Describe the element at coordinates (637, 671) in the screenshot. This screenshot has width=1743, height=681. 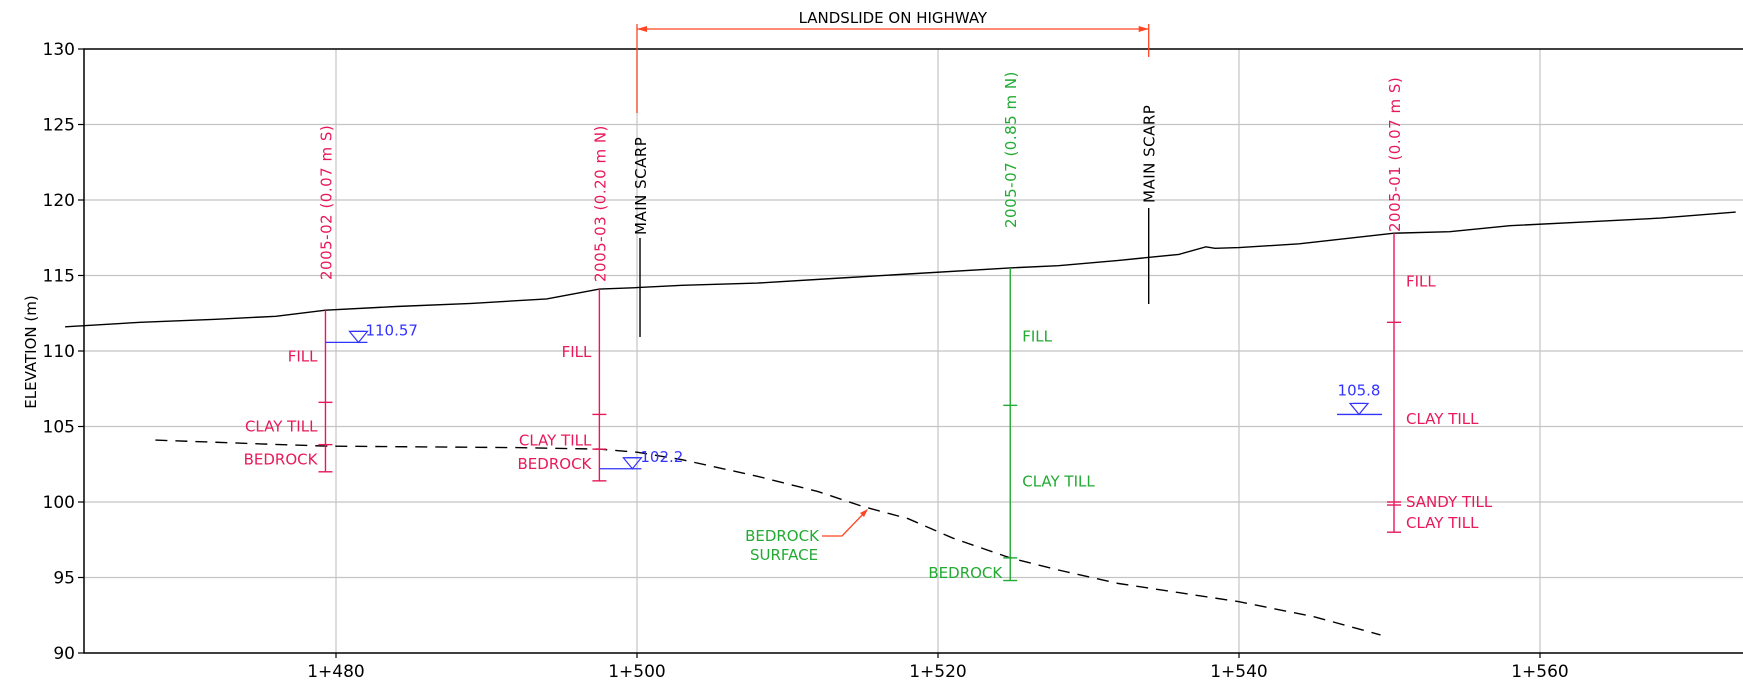
I see `x-tick-label: 1+500` at that location.